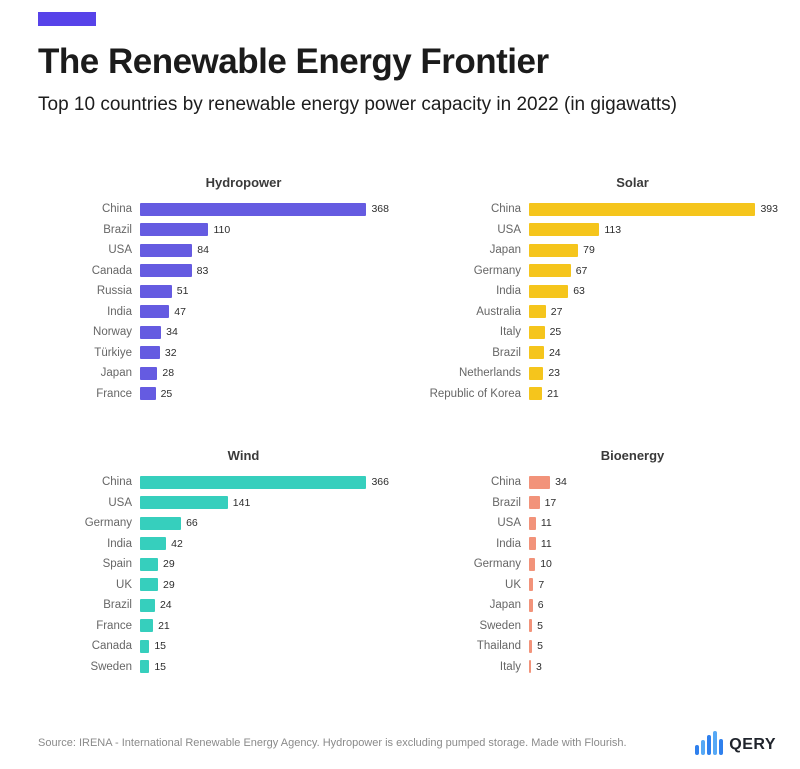 The width and height of the screenshot is (800, 769). I want to click on bar-row: USA 84, so click(213, 250).